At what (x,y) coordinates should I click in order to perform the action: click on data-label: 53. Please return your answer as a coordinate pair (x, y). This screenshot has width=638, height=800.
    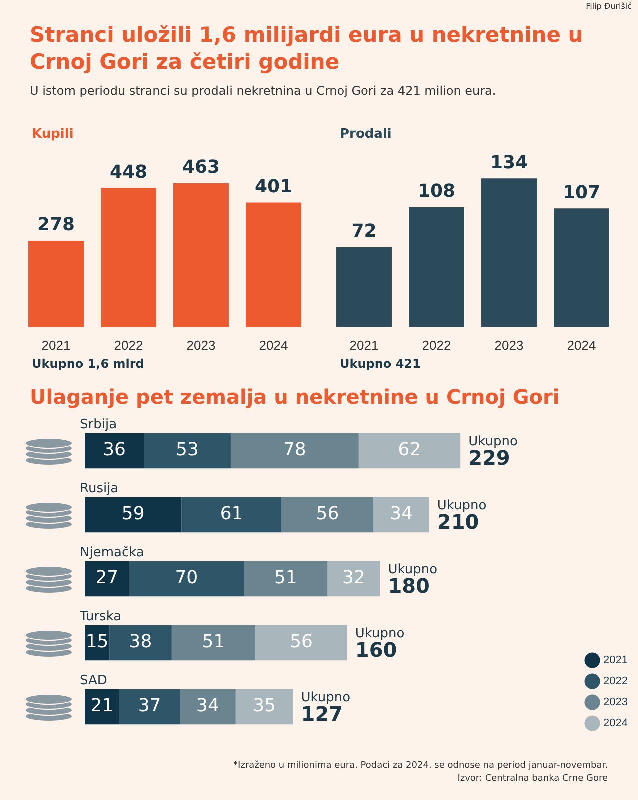
    Looking at the image, I should click on (187, 450).